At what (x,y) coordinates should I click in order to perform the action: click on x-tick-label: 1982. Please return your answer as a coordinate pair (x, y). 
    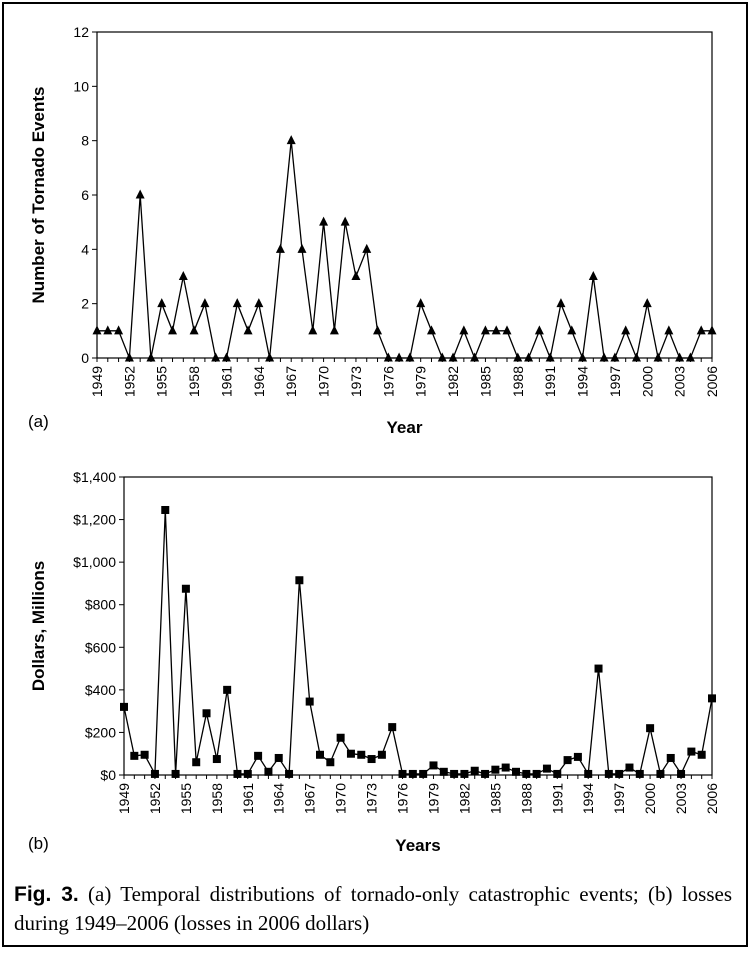
    Looking at the image, I should click on (464, 798).